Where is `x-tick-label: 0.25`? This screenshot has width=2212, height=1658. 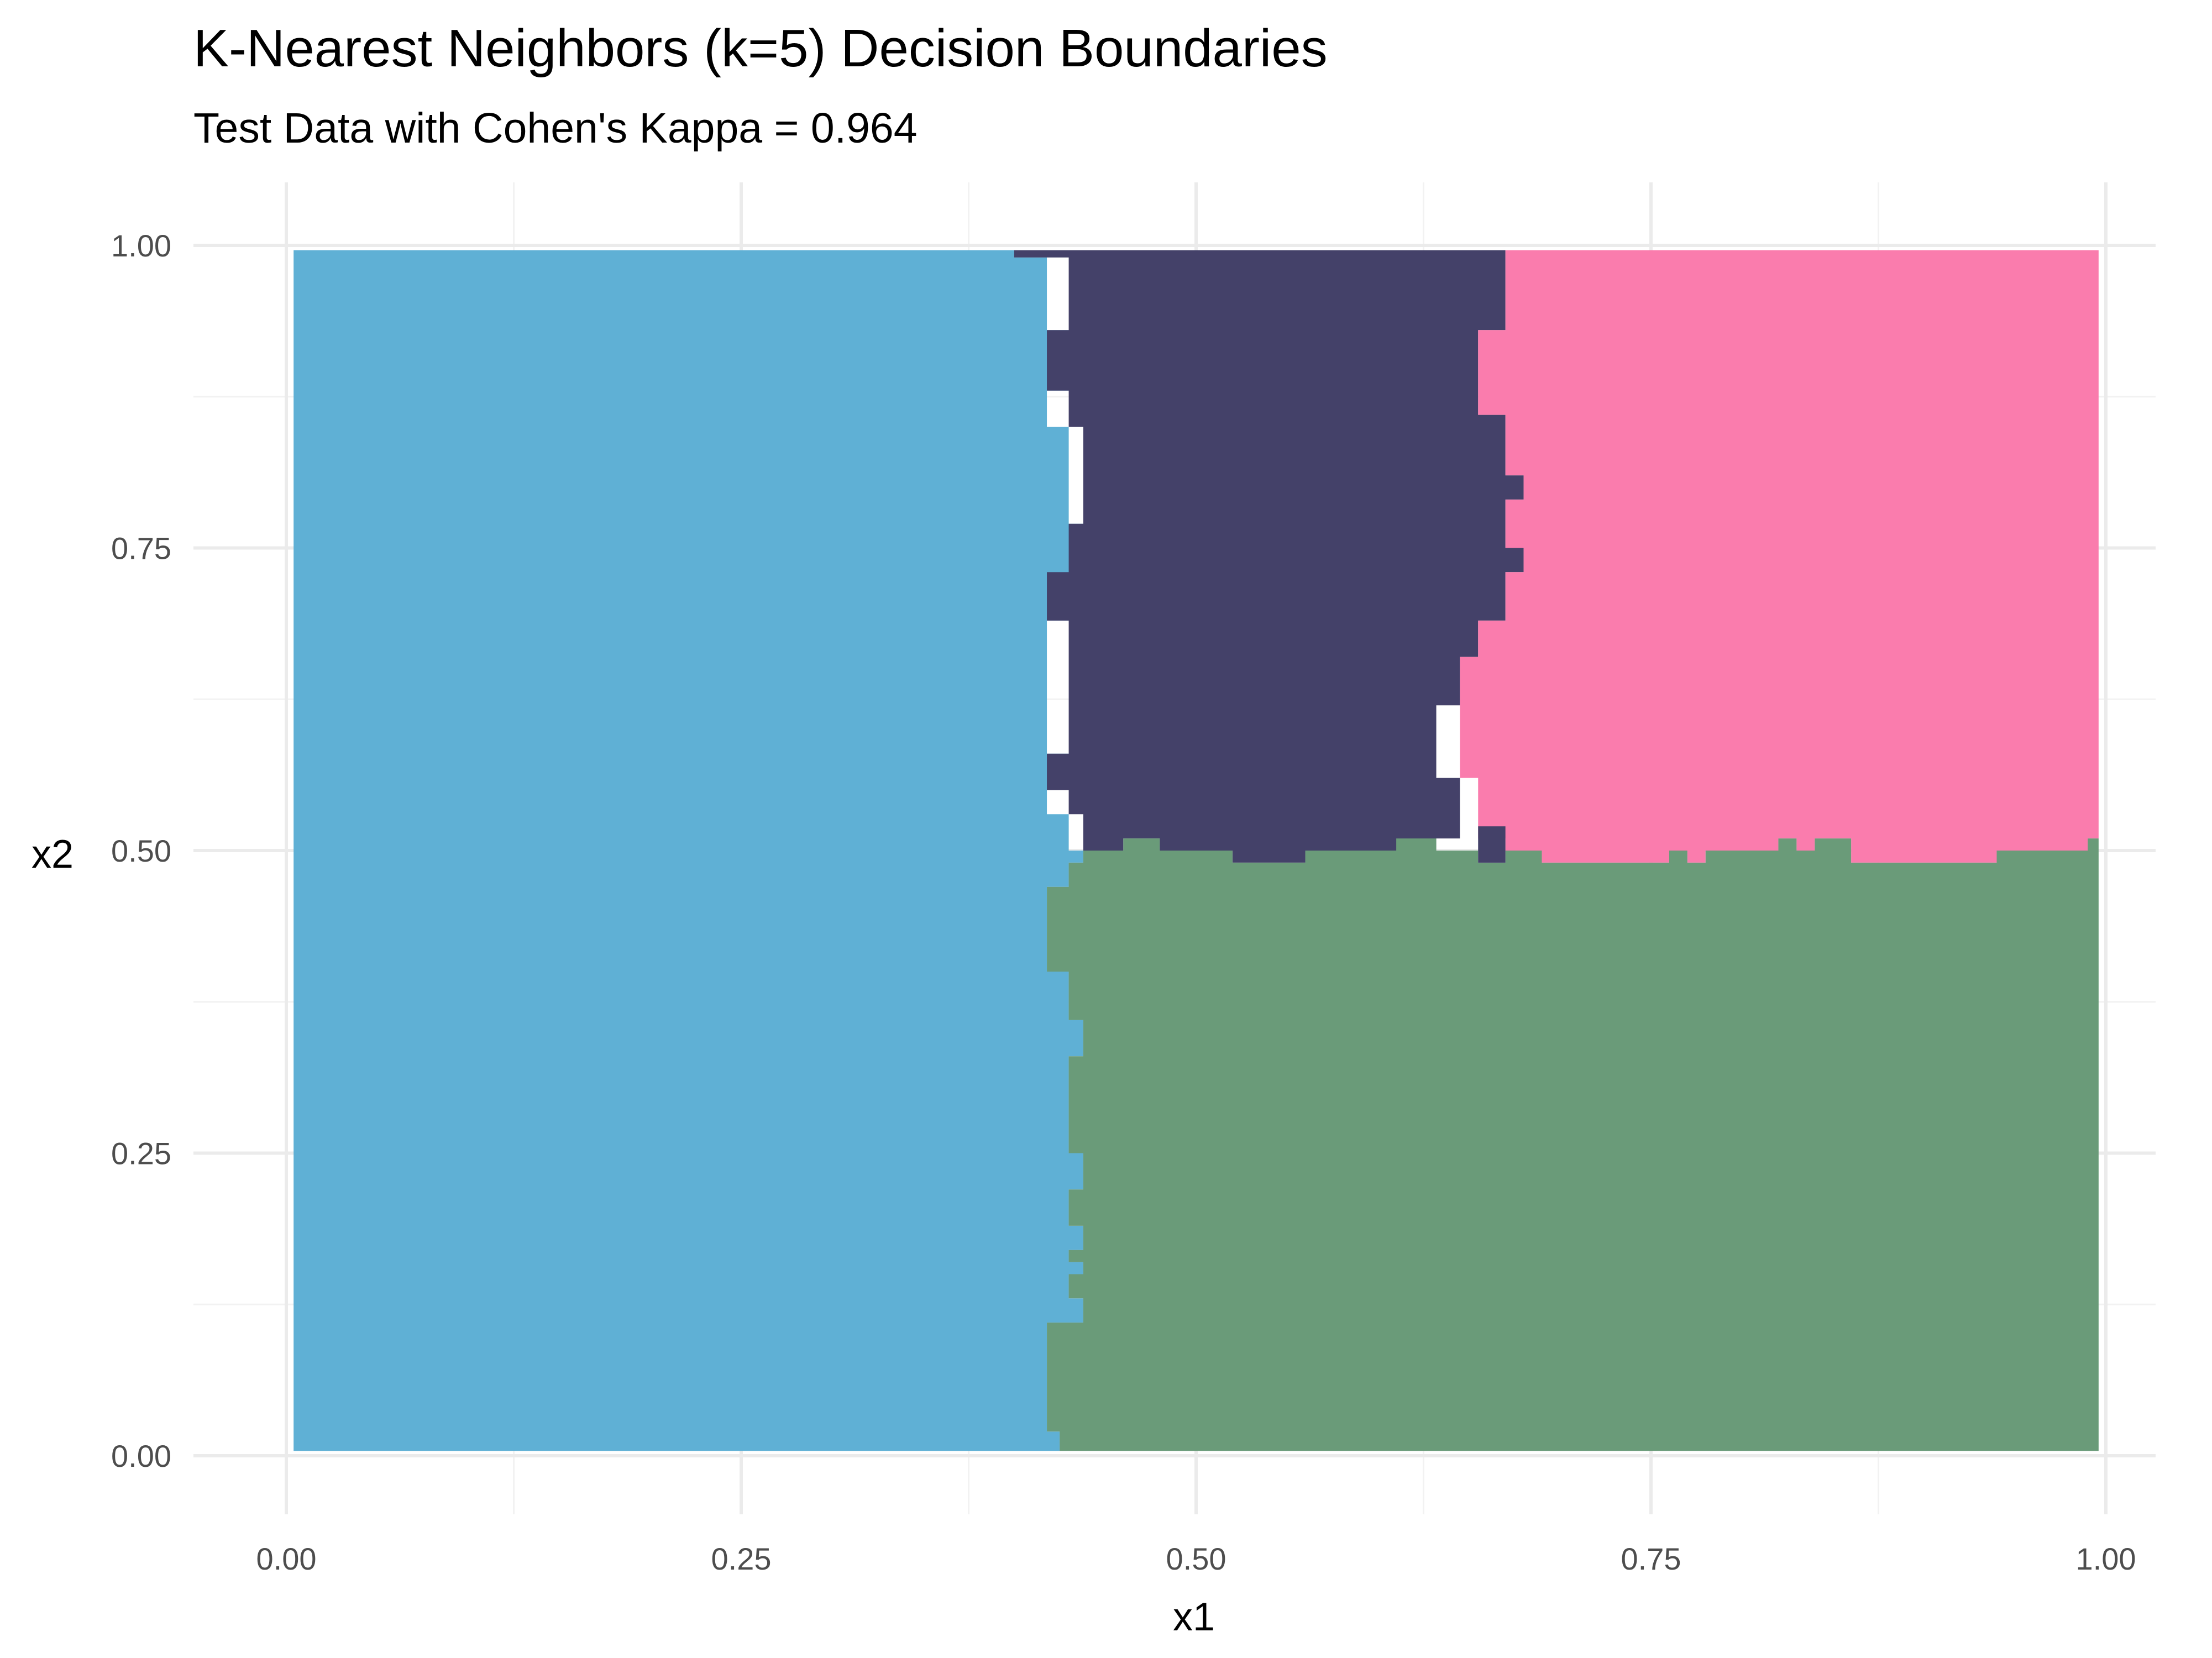 x-tick-label: 0.25 is located at coordinates (741, 1558).